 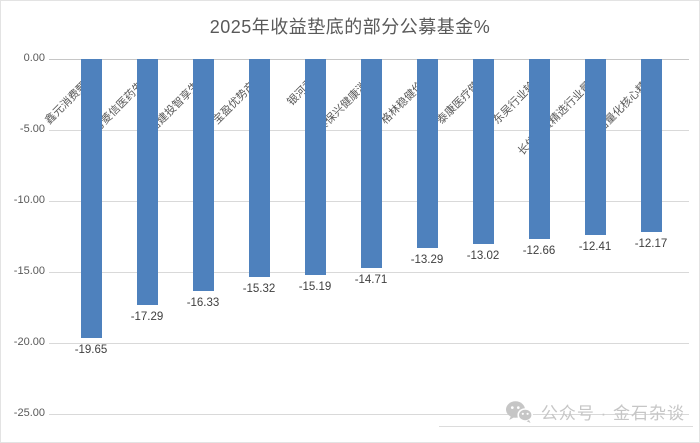 I want to click on y-axis-tick-label: -25.00, so click(x=29, y=413).